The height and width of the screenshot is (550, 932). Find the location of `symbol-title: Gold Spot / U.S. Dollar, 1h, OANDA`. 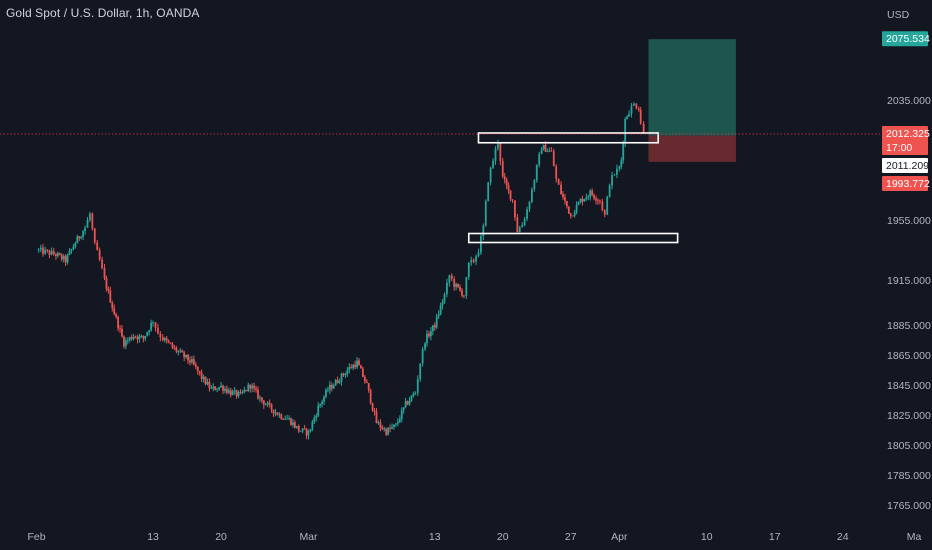

symbol-title: Gold Spot / U.S. Dollar, 1h, OANDA is located at coordinates (103, 13).